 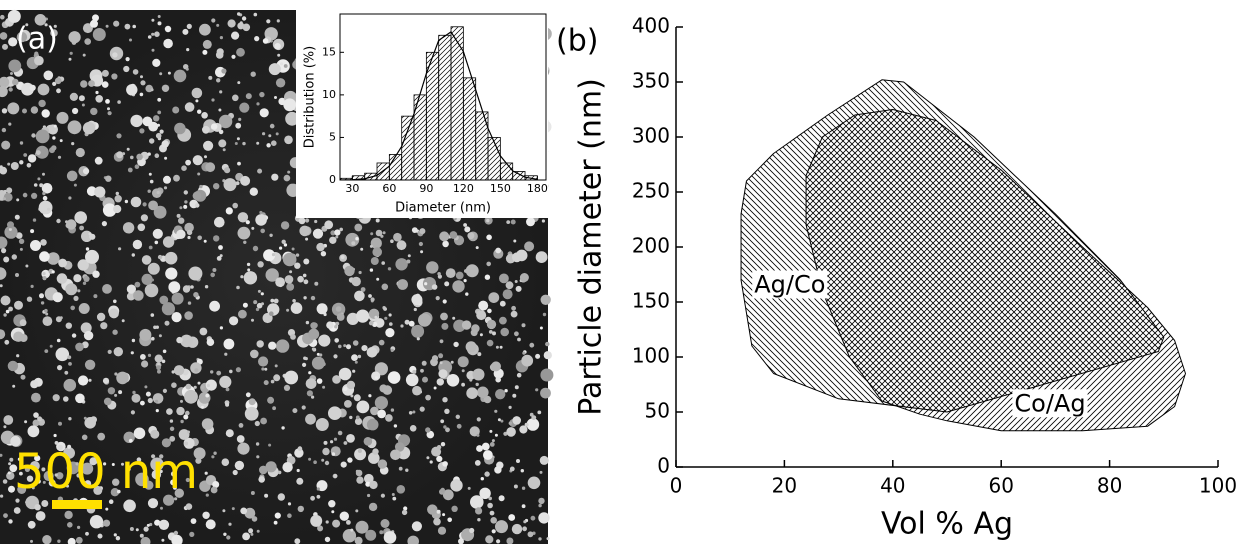 What do you see at coordinates (443, 97) in the screenshot?
I see `axes-frame` at bounding box center [443, 97].